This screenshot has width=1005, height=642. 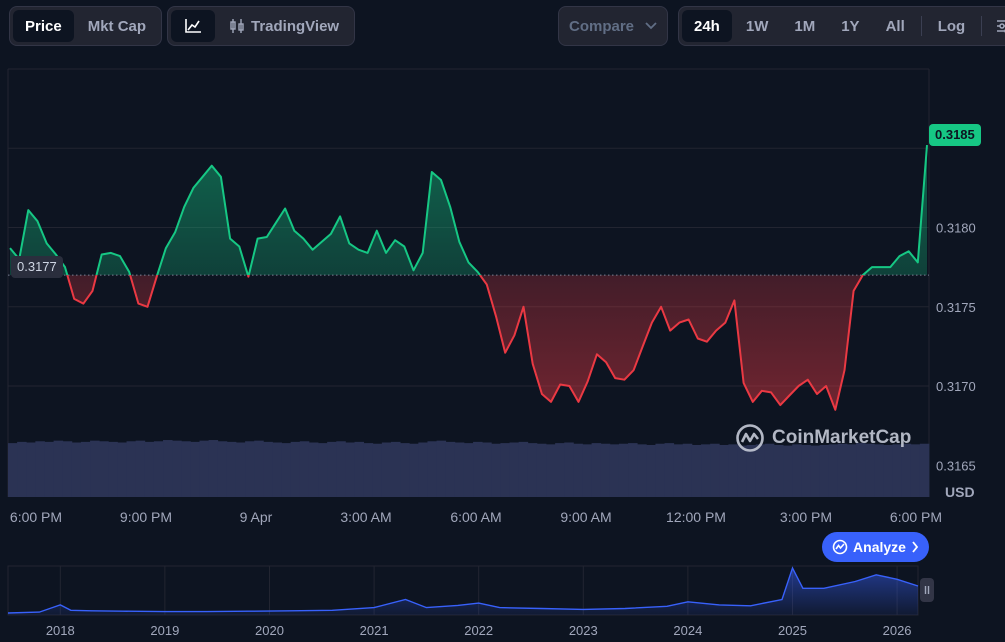 I want to click on compare-label: Compare, so click(x=602, y=26).